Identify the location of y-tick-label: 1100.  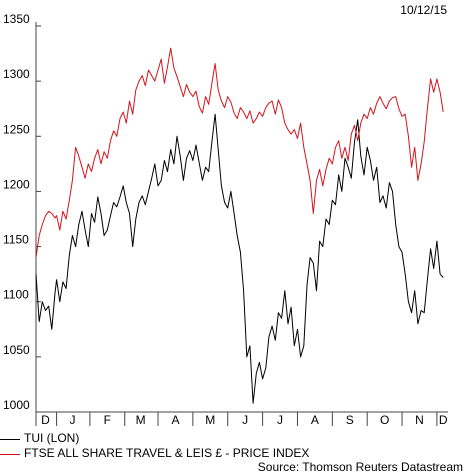
(16, 295).